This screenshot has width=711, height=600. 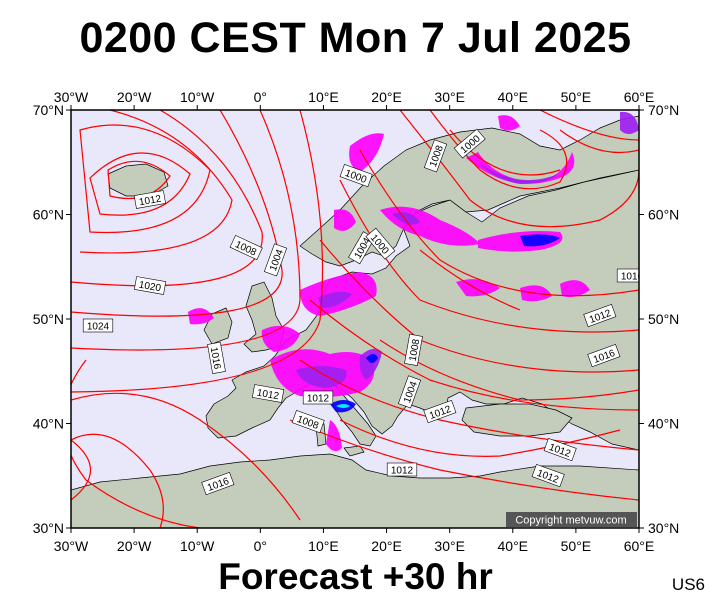 What do you see at coordinates (343, 406) in the screenshot?
I see `precip-alps-extreme` at bounding box center [343, 406].